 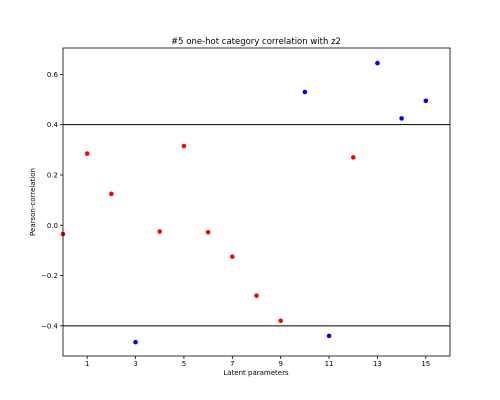 I want to click on x-axis-title: Latent parameters, so click(x=256, y=373).